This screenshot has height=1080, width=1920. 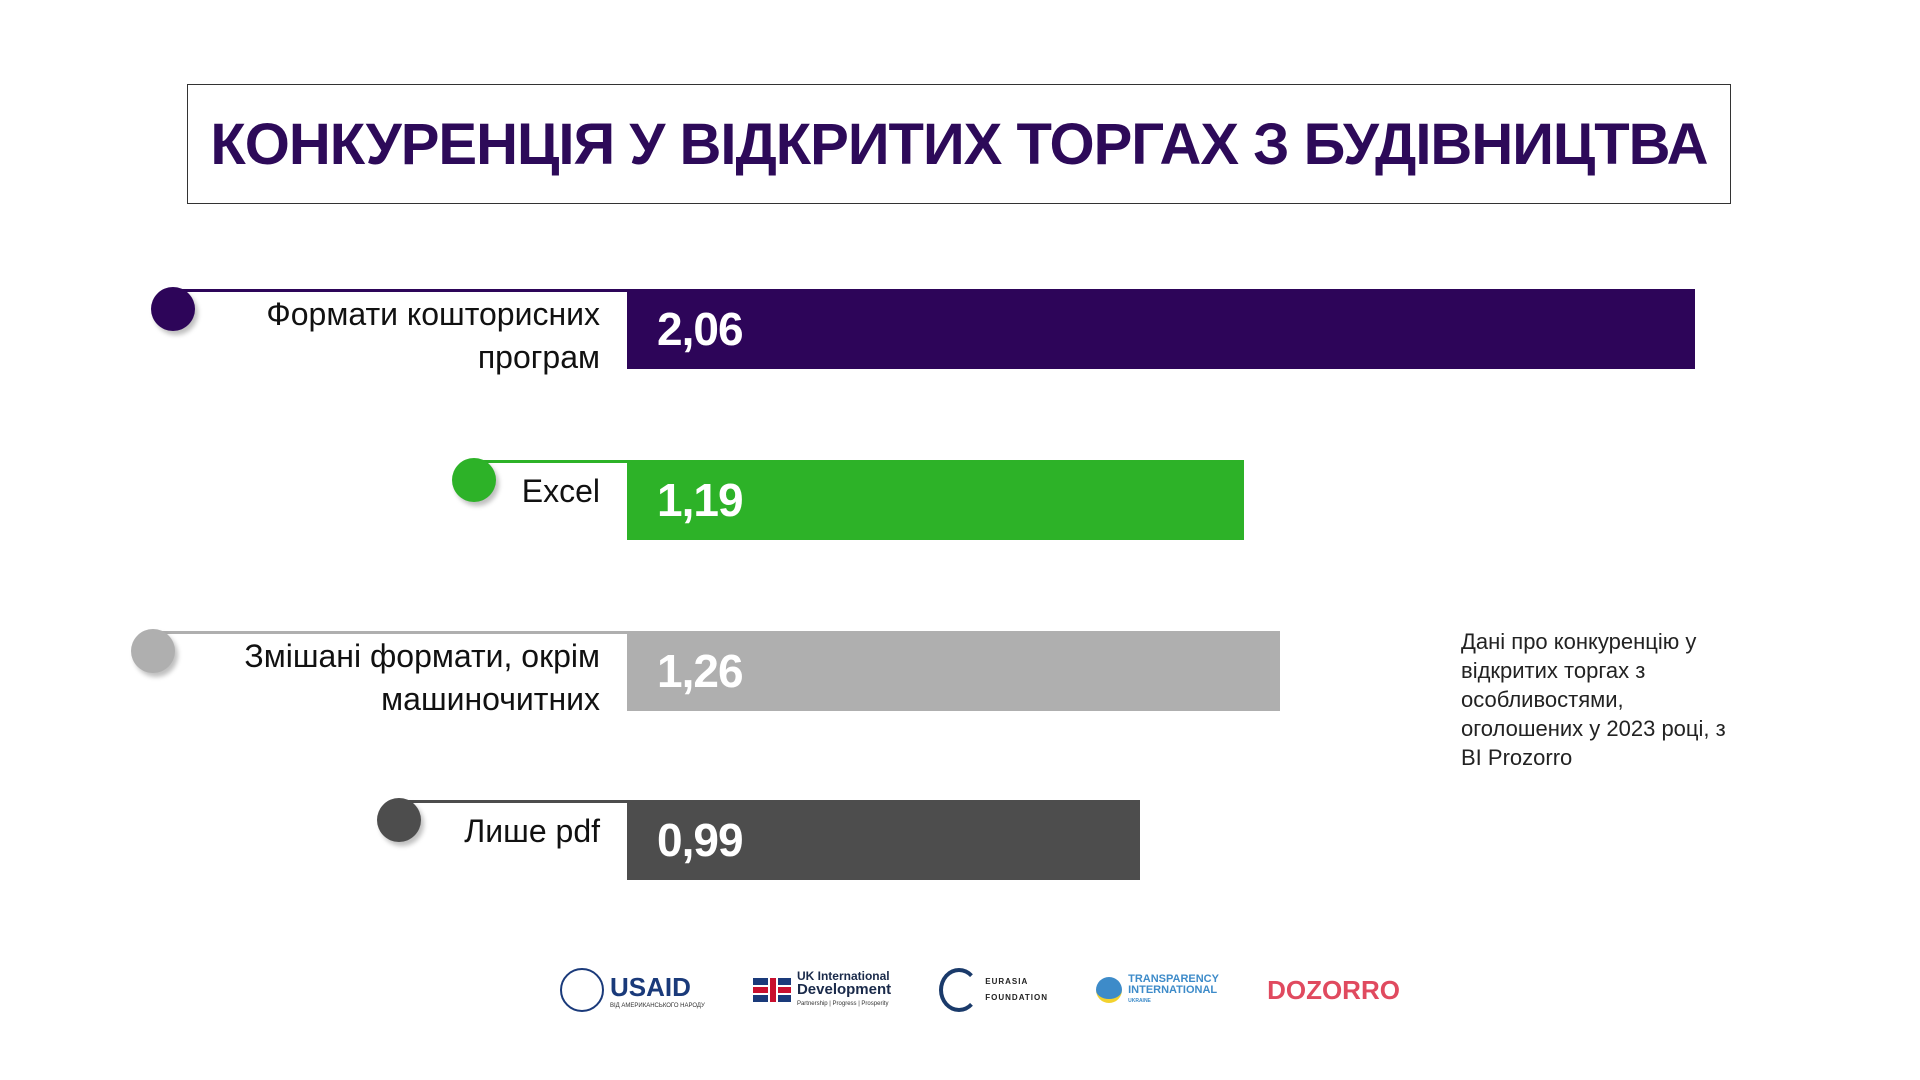 I want to click on bar-label-line: програм, so click(x=538, y=357).